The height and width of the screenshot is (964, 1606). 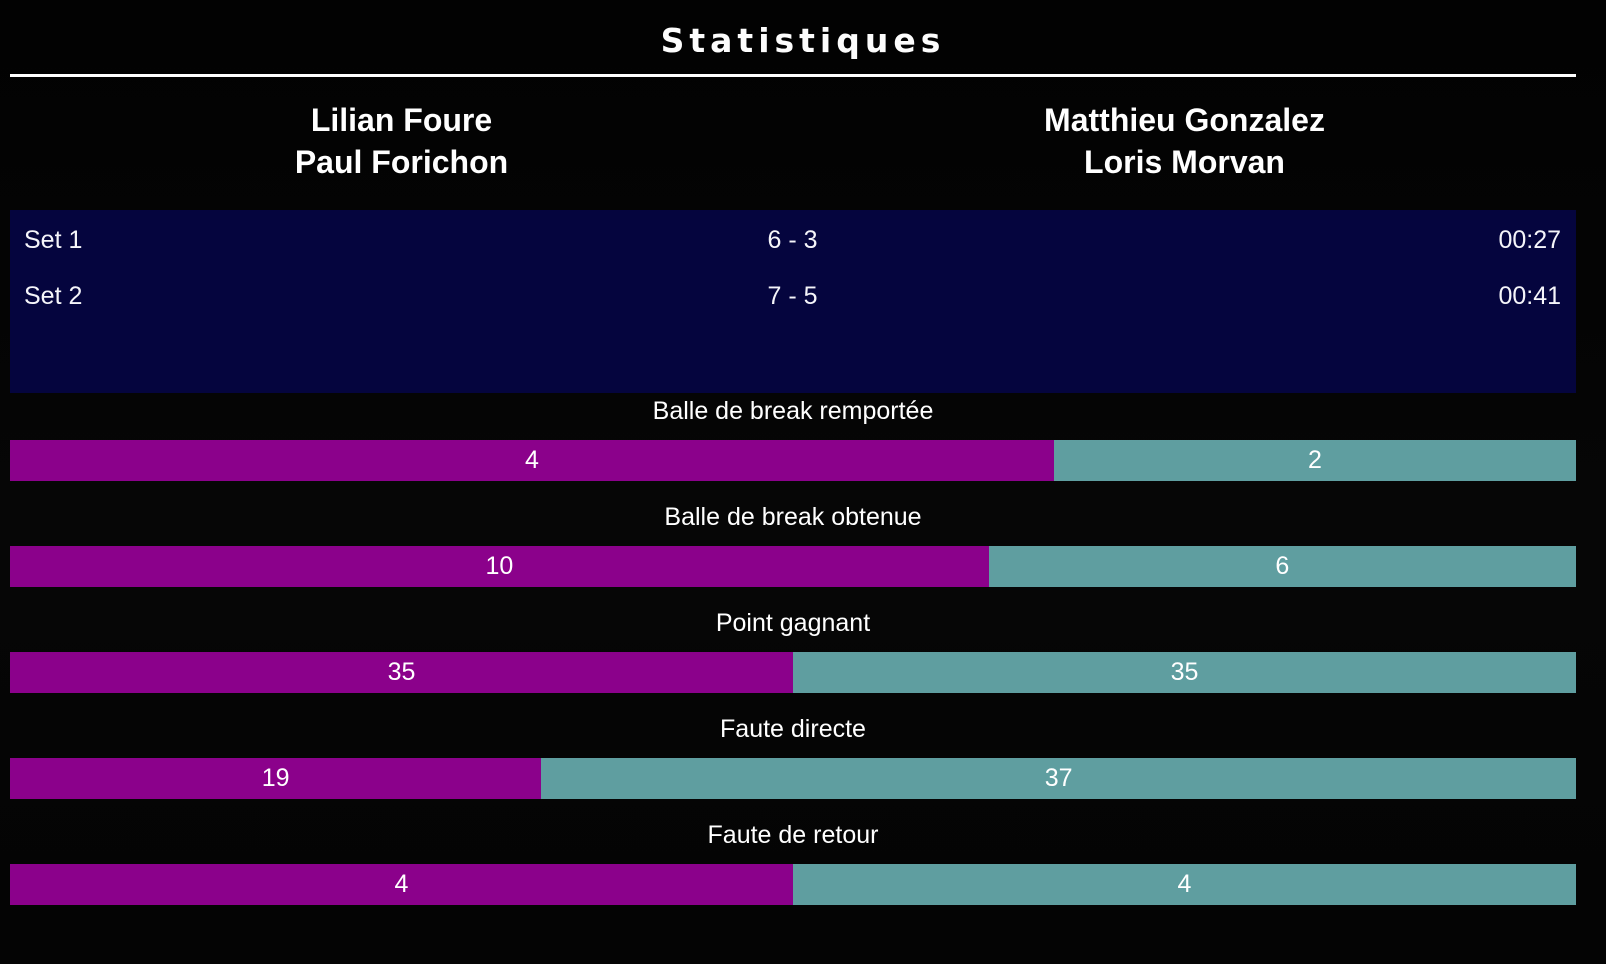 I want to click on stat-value-away: 35, so click(x=1184, y=672).